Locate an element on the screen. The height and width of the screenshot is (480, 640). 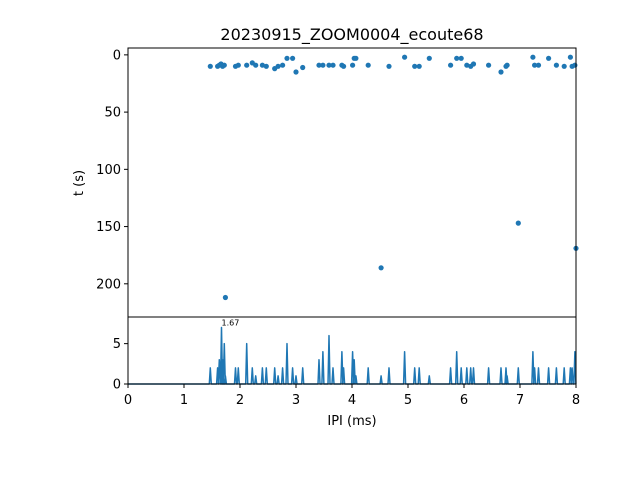
histogram-y-ticks: 05 is located at coordinates (120, 365).